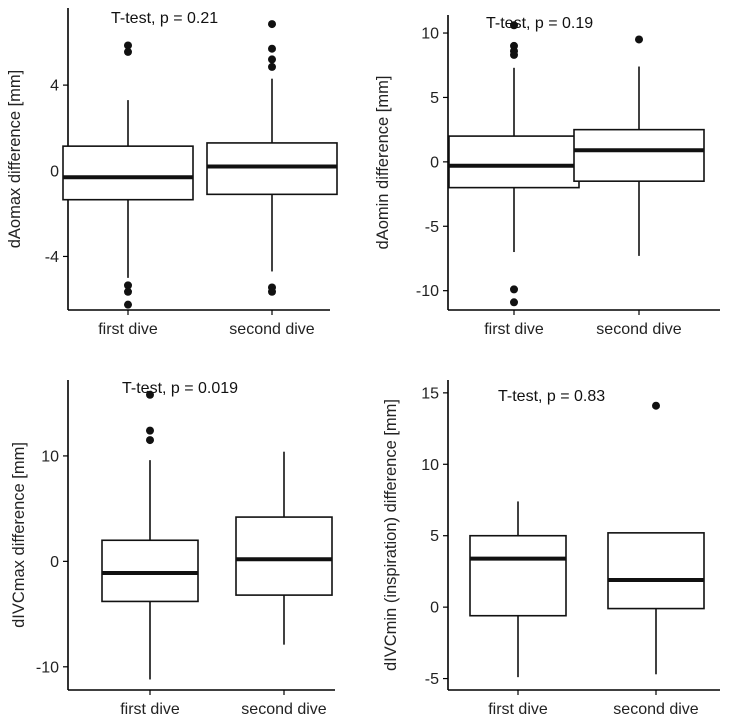 The height and width of the screenshot is (726, 750). I want to click on ttest-annotation: T-test, p = 0.19, so click(539, 23).